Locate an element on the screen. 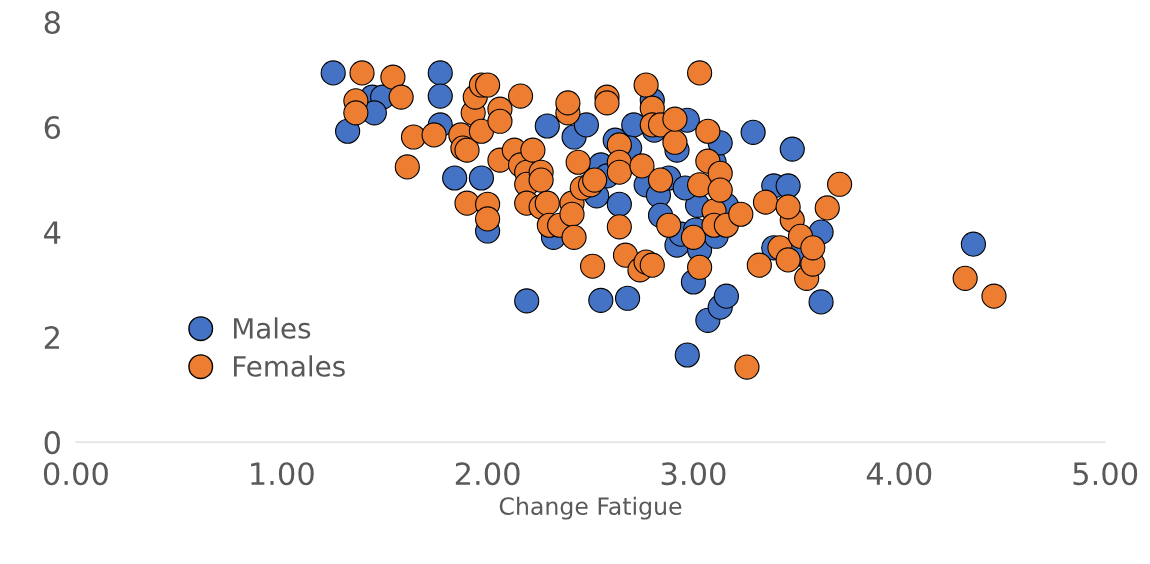  legend-label: Males is located at coordinates (272, 328).